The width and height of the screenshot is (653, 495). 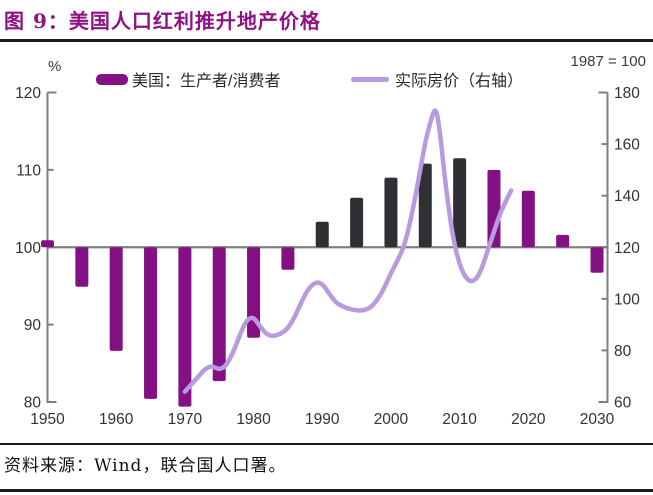 I want to click on bar-1985, so click(x=288, y=258).